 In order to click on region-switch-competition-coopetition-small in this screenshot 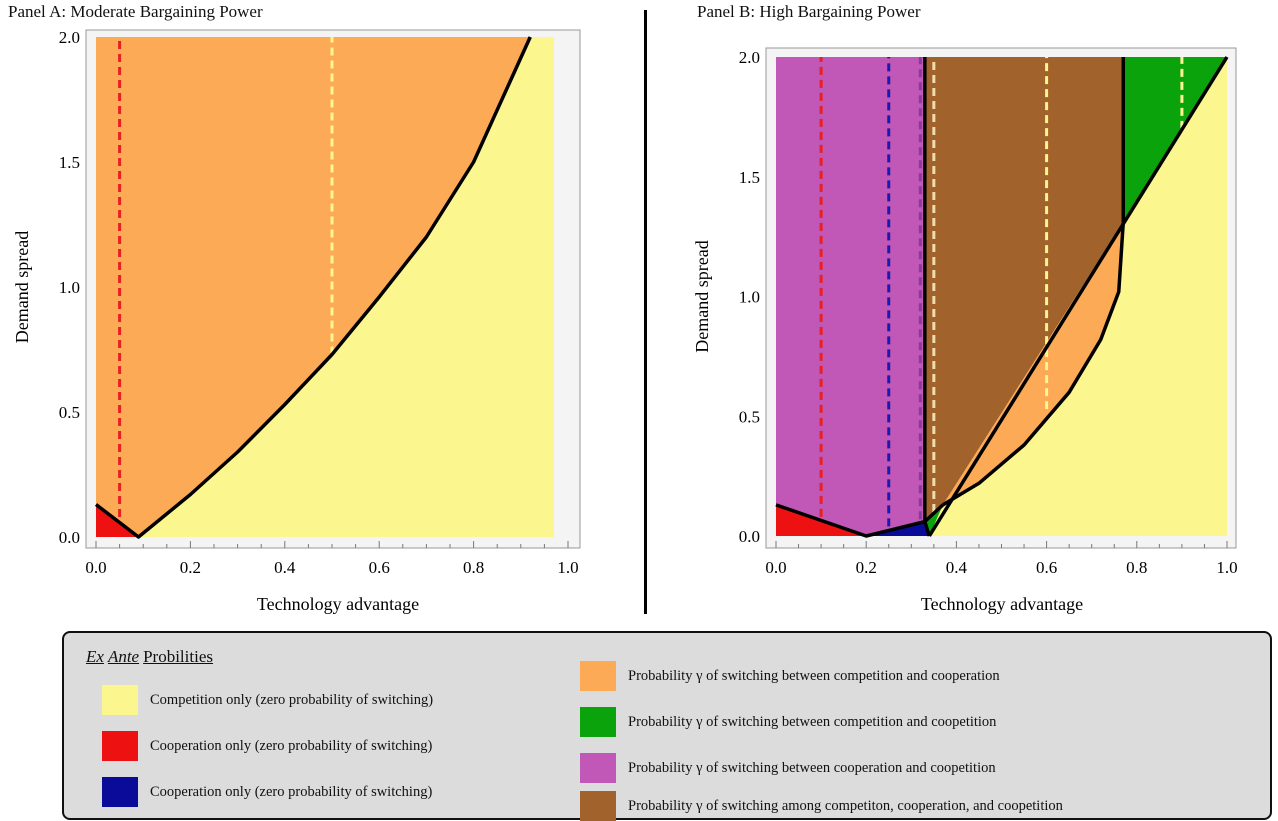, I will do `click(933, 520)`.